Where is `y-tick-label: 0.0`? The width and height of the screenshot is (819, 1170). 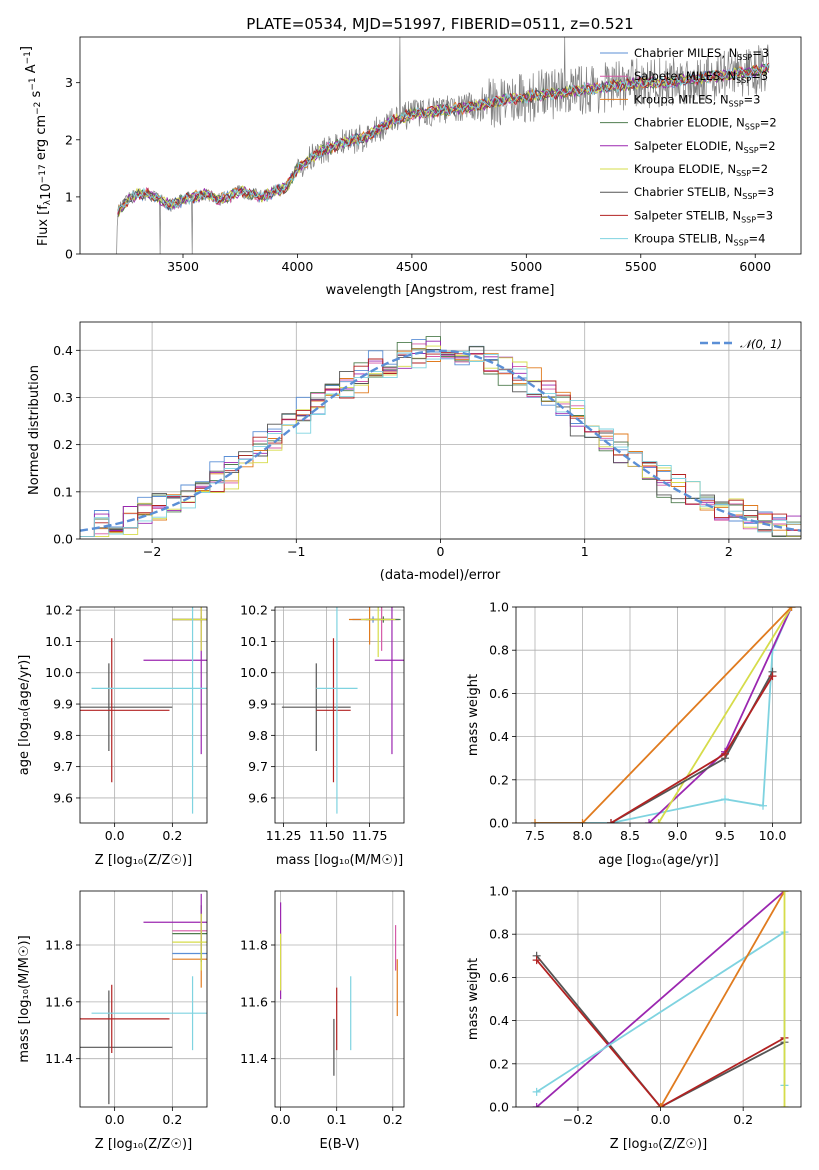 y-tick-label: 0.0 is located at coordinates (499, 1107).